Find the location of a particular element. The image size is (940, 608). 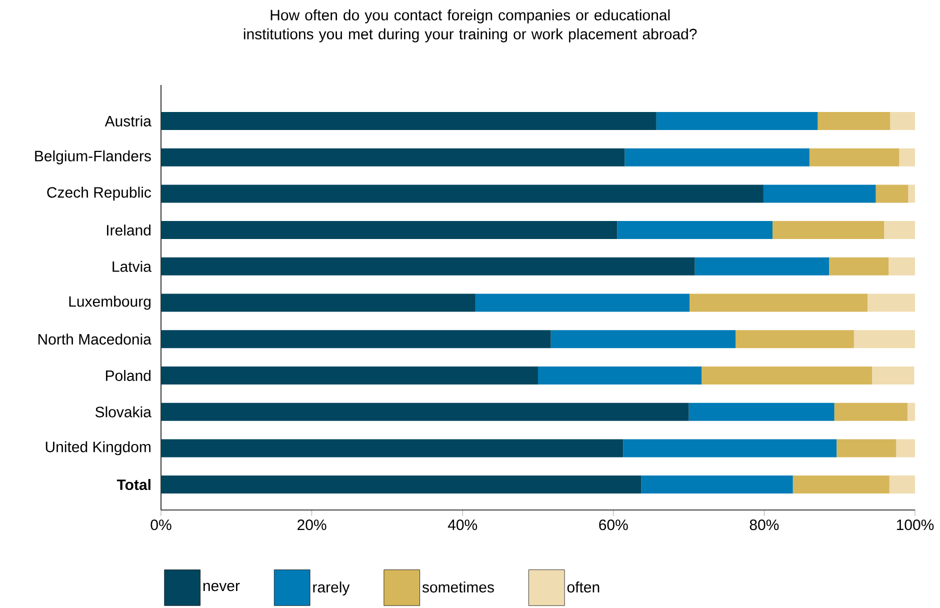

x-tick-label: 40% is located at coordinates (463, 525).